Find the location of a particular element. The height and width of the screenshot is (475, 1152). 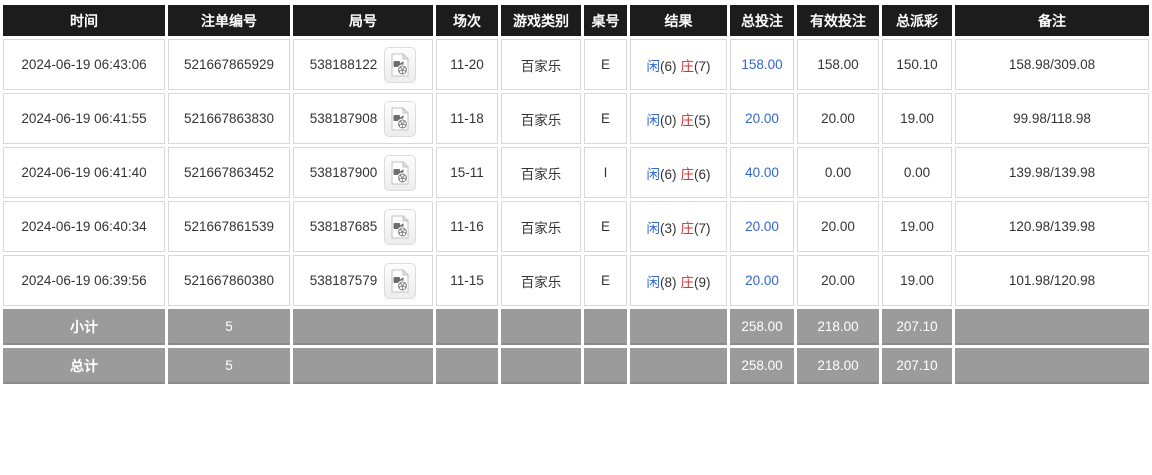

cell-round: 538187685 is located at coordinates (363, 226).